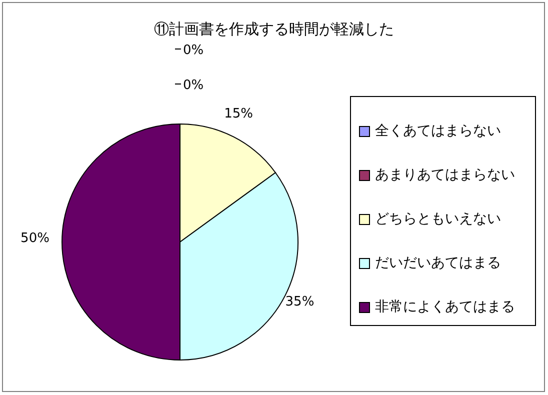 This screenshot has width=548, height=395. Describe the element at coordinates (438, 131) in the screenshot. I see `legend-label: 全くあてはまらない` at that location.